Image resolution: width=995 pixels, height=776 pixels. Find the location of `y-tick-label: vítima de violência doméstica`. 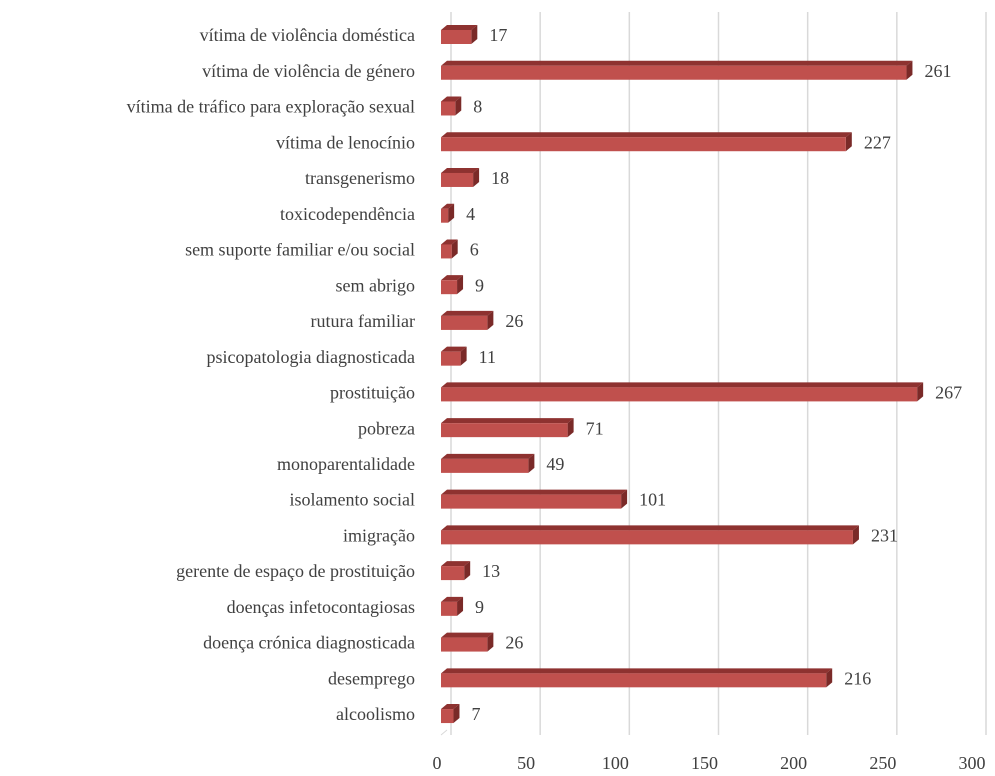

y-tick-label: vítima de violência doméstica is located at coordinates (307, 35).